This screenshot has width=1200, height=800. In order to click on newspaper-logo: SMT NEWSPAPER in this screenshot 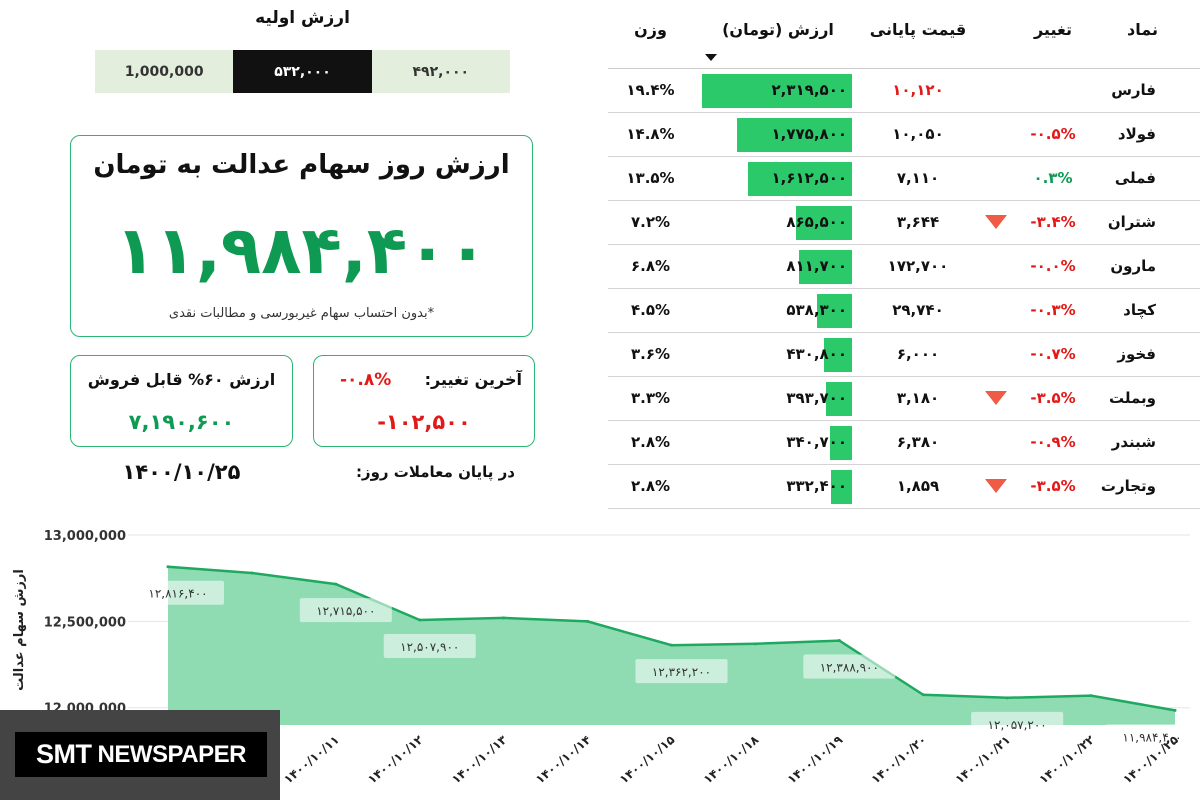, I will do `click(140, 755)`.